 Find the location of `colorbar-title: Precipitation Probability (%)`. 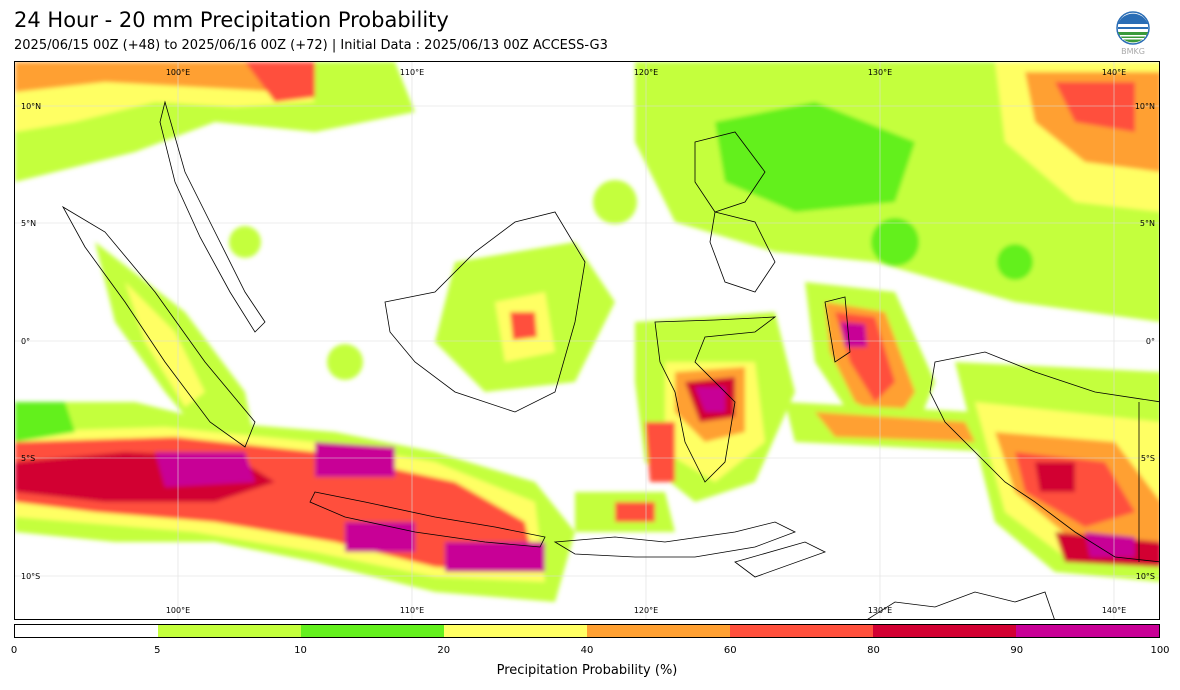

colorbar-title: Precipitation Probability (%) is located at coordinates (587, 670).